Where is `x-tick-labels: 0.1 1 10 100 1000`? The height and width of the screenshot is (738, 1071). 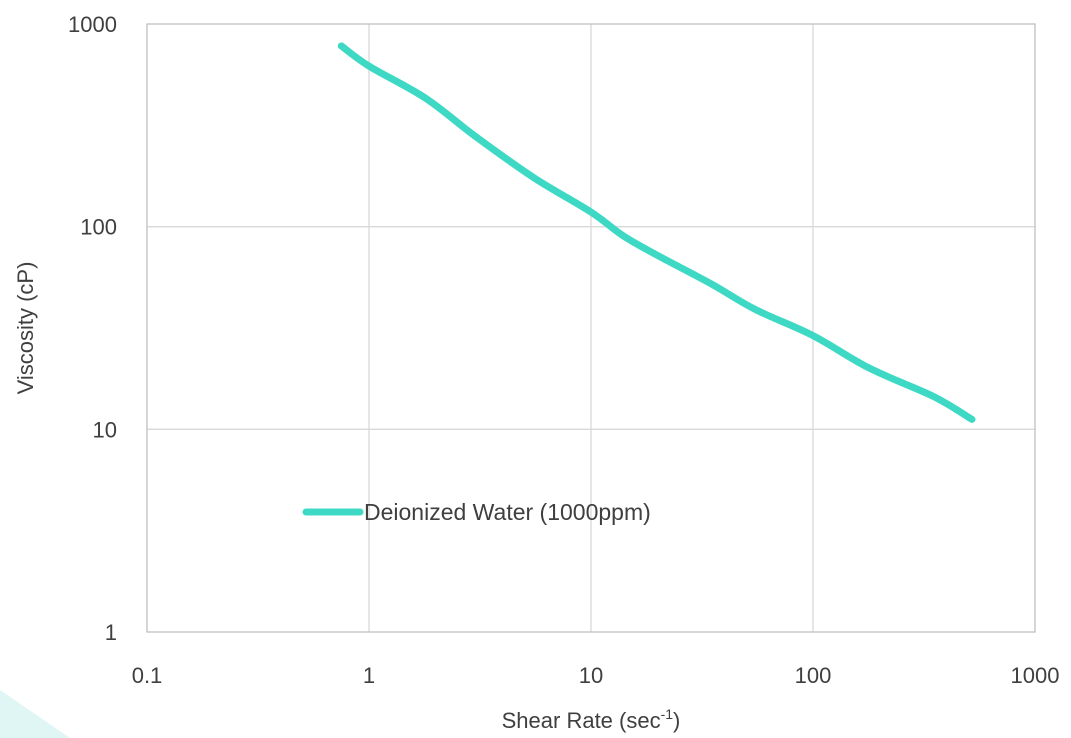 x-tick-labels: 0.1 1 10 100 1000 is located at coordinates (596, 675).